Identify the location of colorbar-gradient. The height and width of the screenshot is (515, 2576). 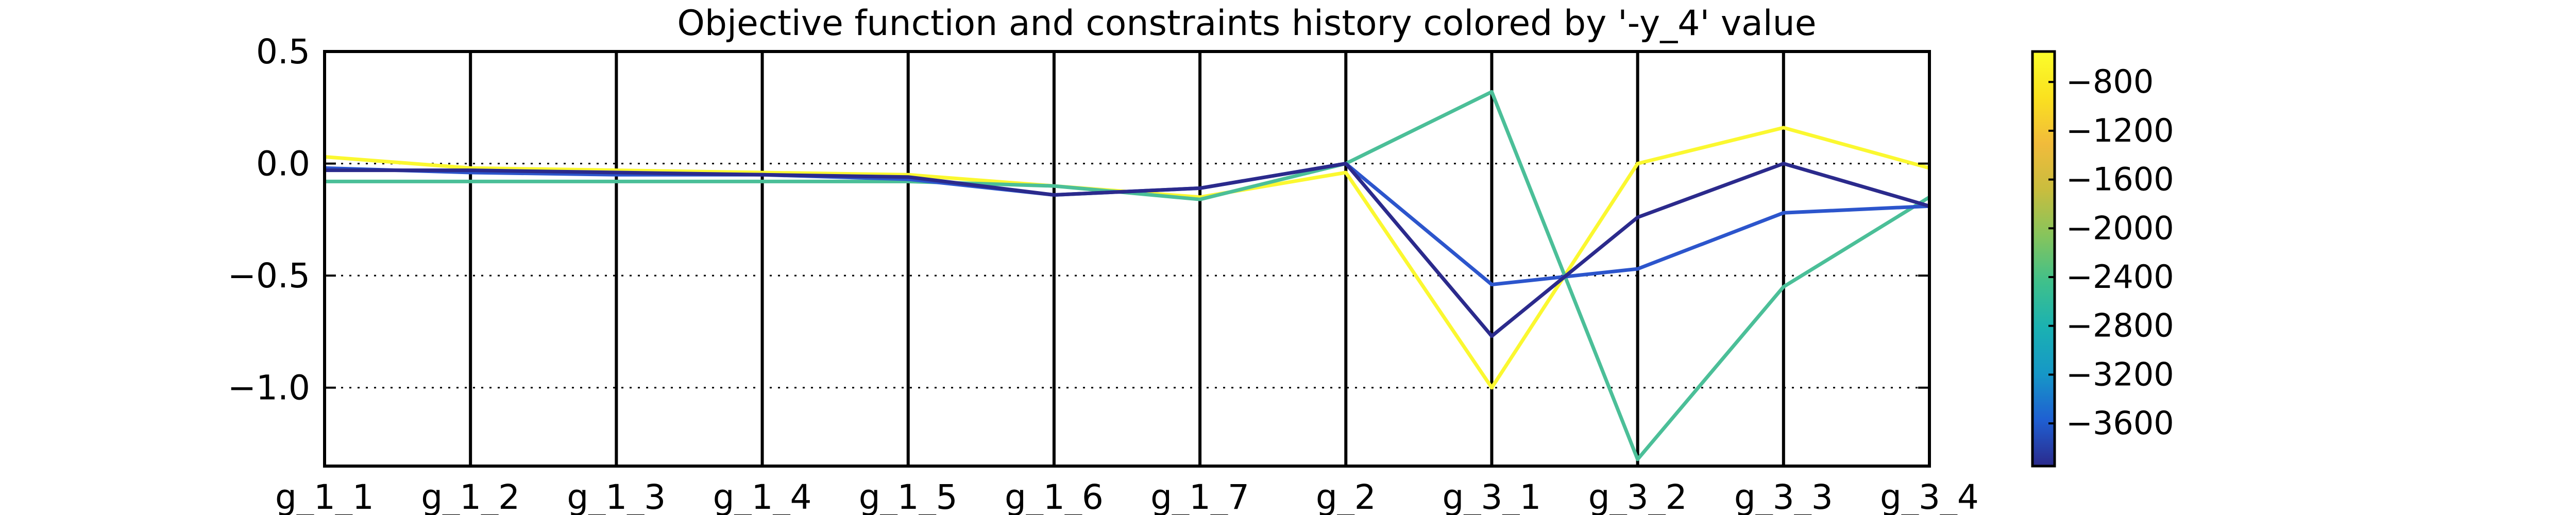
(2043, 259).